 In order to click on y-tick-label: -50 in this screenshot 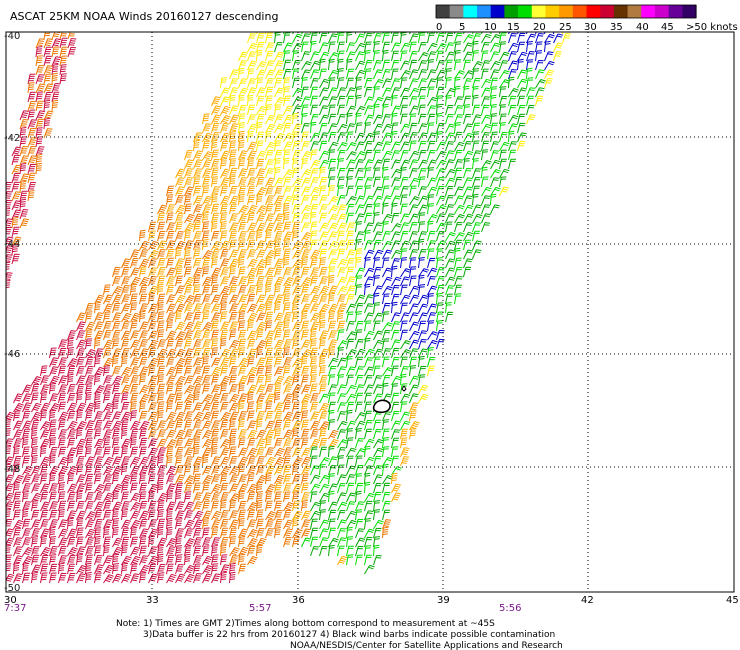, I will do `click(12, 588)`.